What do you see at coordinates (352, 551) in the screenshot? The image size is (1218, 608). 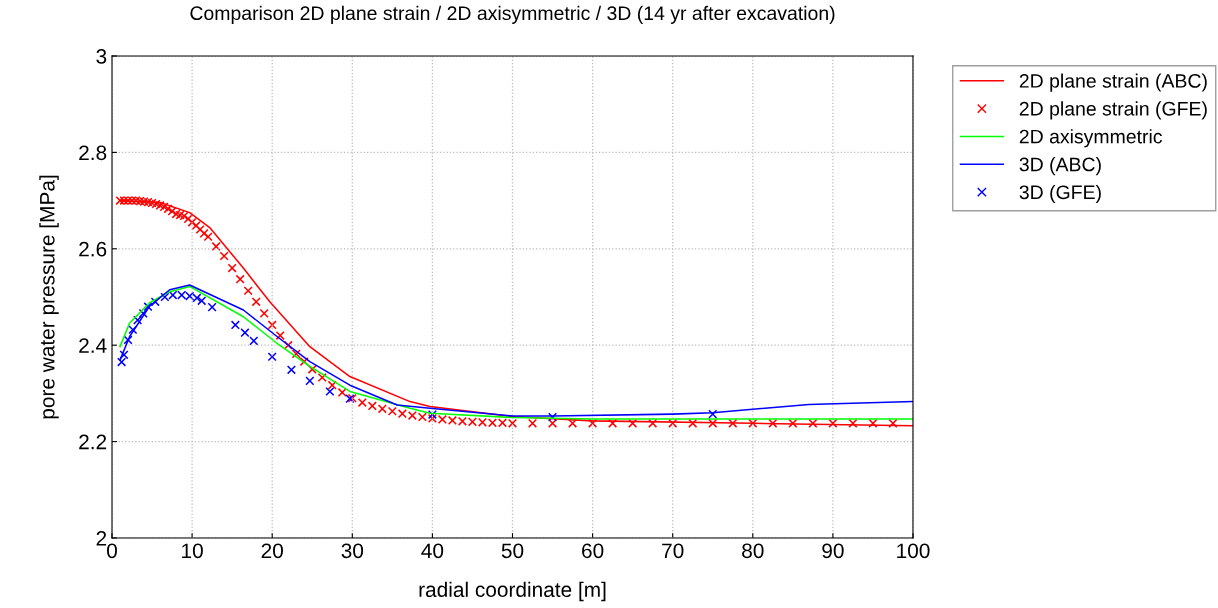 I see `x-tick-label: 30` at bounding box center [352, 551].